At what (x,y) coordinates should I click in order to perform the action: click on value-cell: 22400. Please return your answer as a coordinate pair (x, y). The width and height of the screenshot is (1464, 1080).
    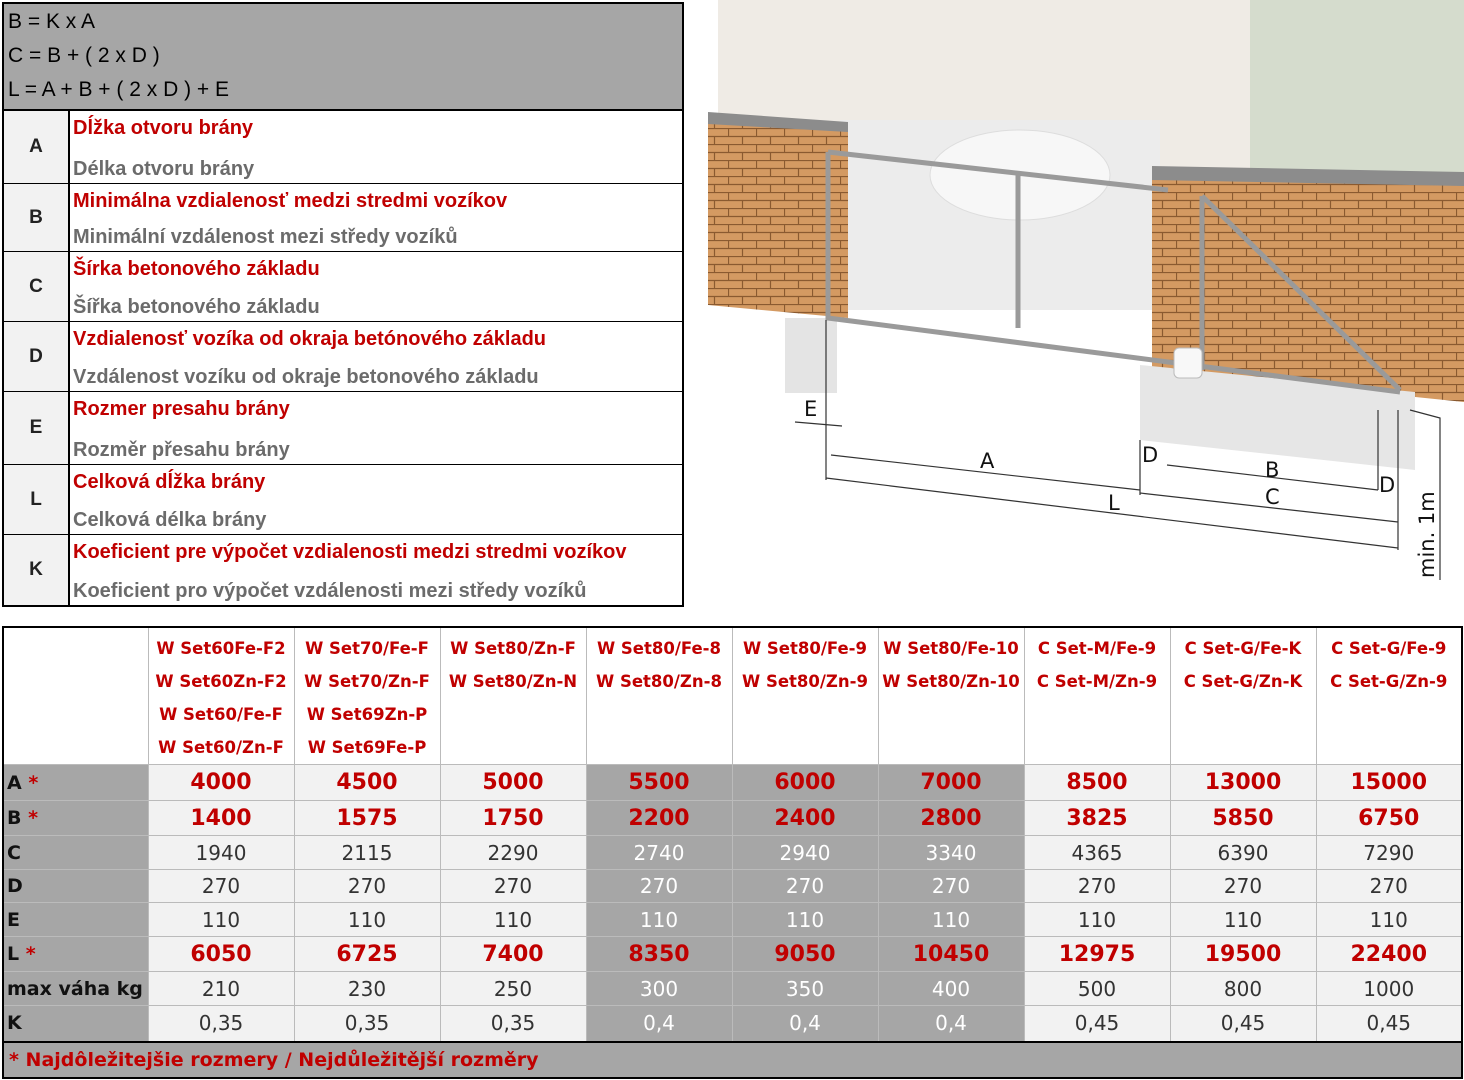
    Looking at the image, I should click on (1389, 954).